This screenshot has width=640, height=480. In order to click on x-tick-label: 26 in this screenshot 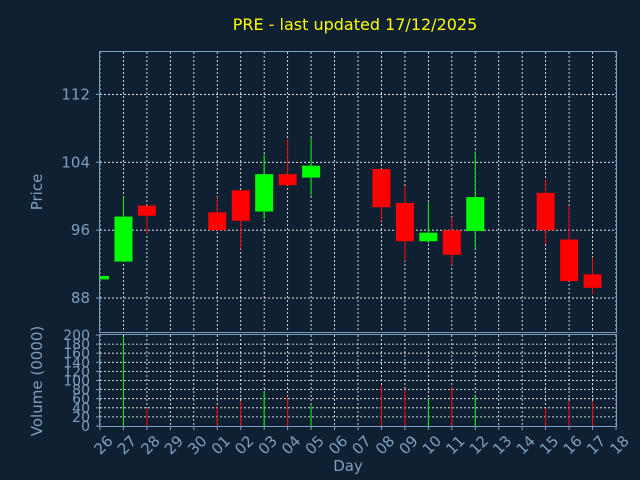, I will do `click(104, 445)`.